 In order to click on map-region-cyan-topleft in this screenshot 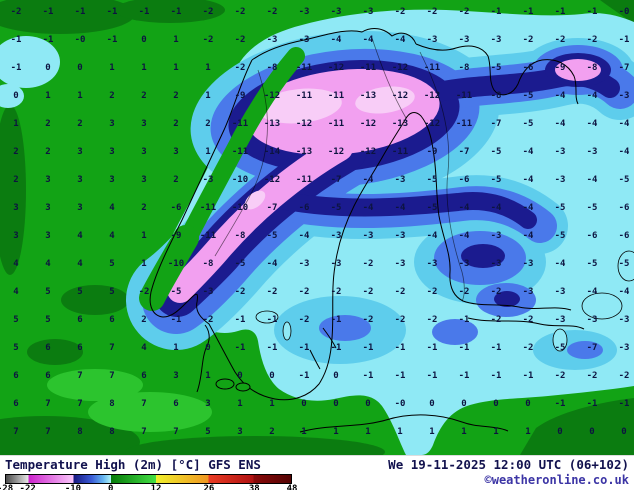, I will do `click(30, 72)`.